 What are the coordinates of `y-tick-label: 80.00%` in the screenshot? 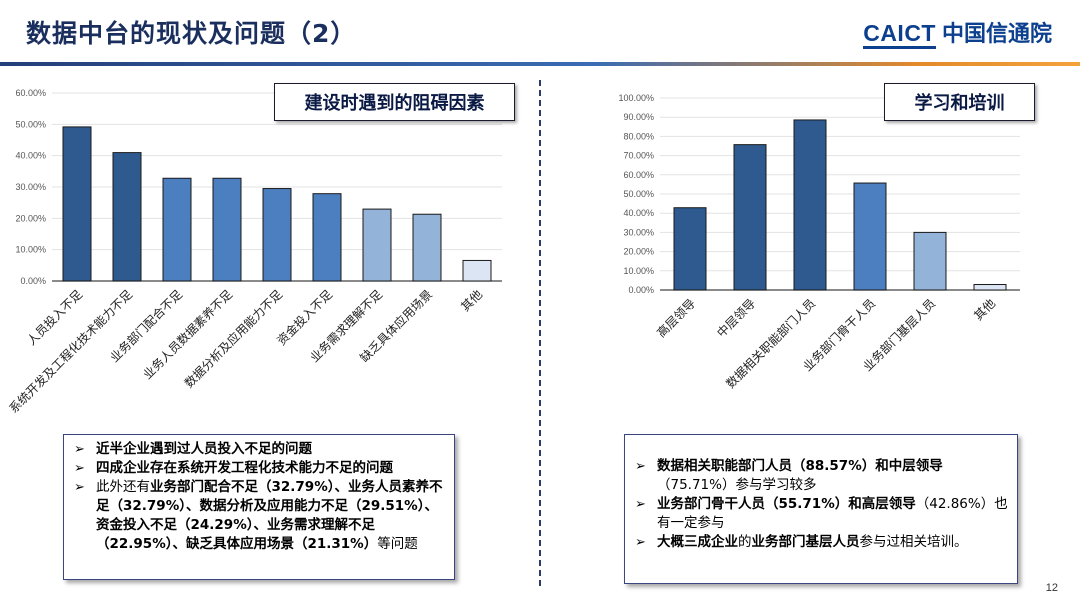 It's located at (638, 136).